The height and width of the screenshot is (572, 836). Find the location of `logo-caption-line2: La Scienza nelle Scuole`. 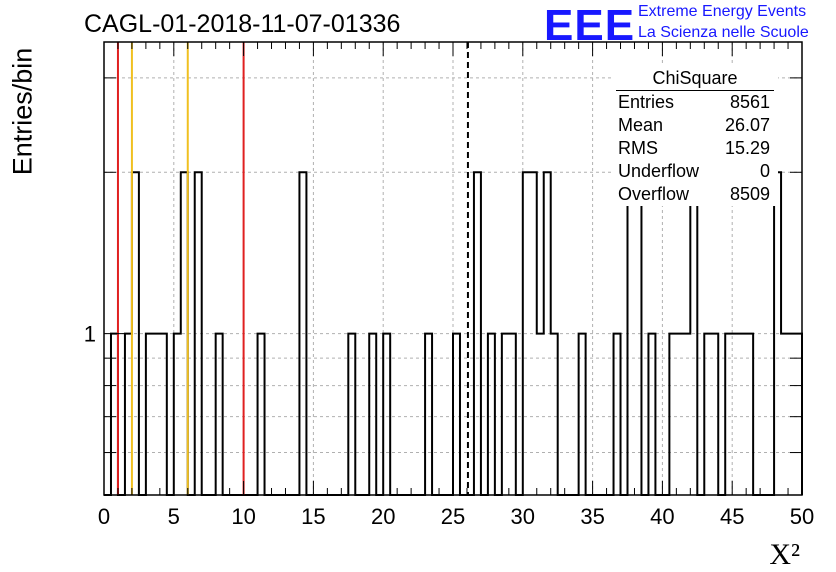

logo-caption-line2: La Scienza nelle Scuole is located at coordinates (723, 32).